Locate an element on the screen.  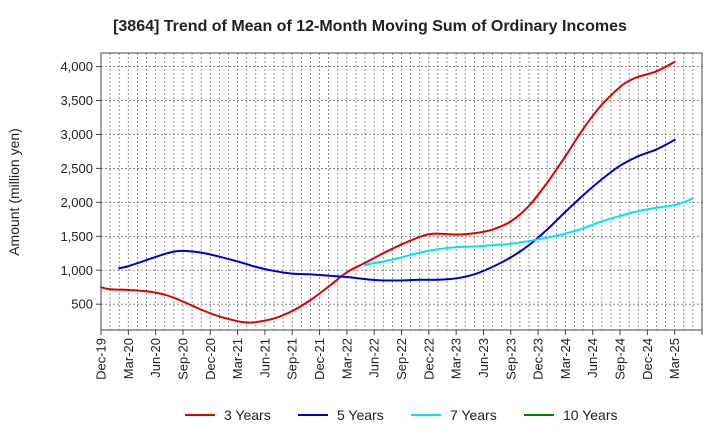
y-axis-label: Amount (million yen) is located at coordinates (14, 192).